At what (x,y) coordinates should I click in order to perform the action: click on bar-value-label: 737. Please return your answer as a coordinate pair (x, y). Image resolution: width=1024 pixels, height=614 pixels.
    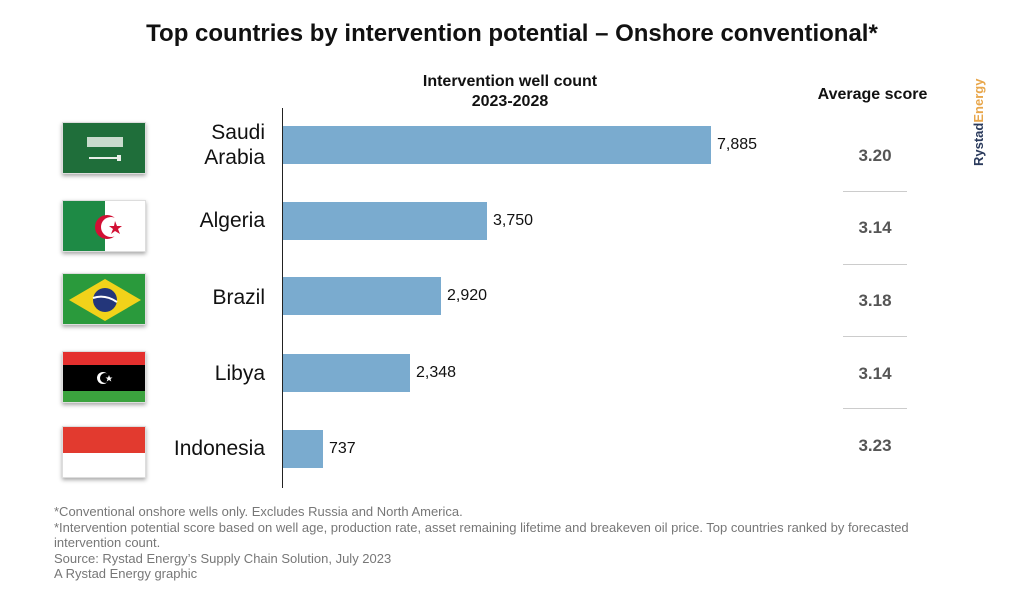
    Looking at the image, I should click on (342, 448).